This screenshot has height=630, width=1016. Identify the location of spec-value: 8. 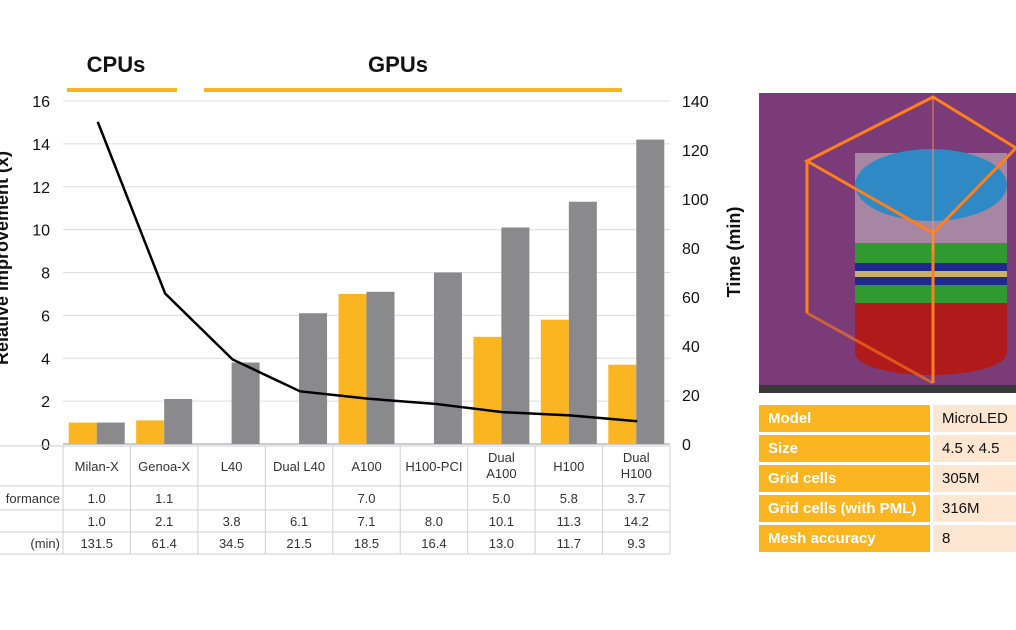
(973, 539).